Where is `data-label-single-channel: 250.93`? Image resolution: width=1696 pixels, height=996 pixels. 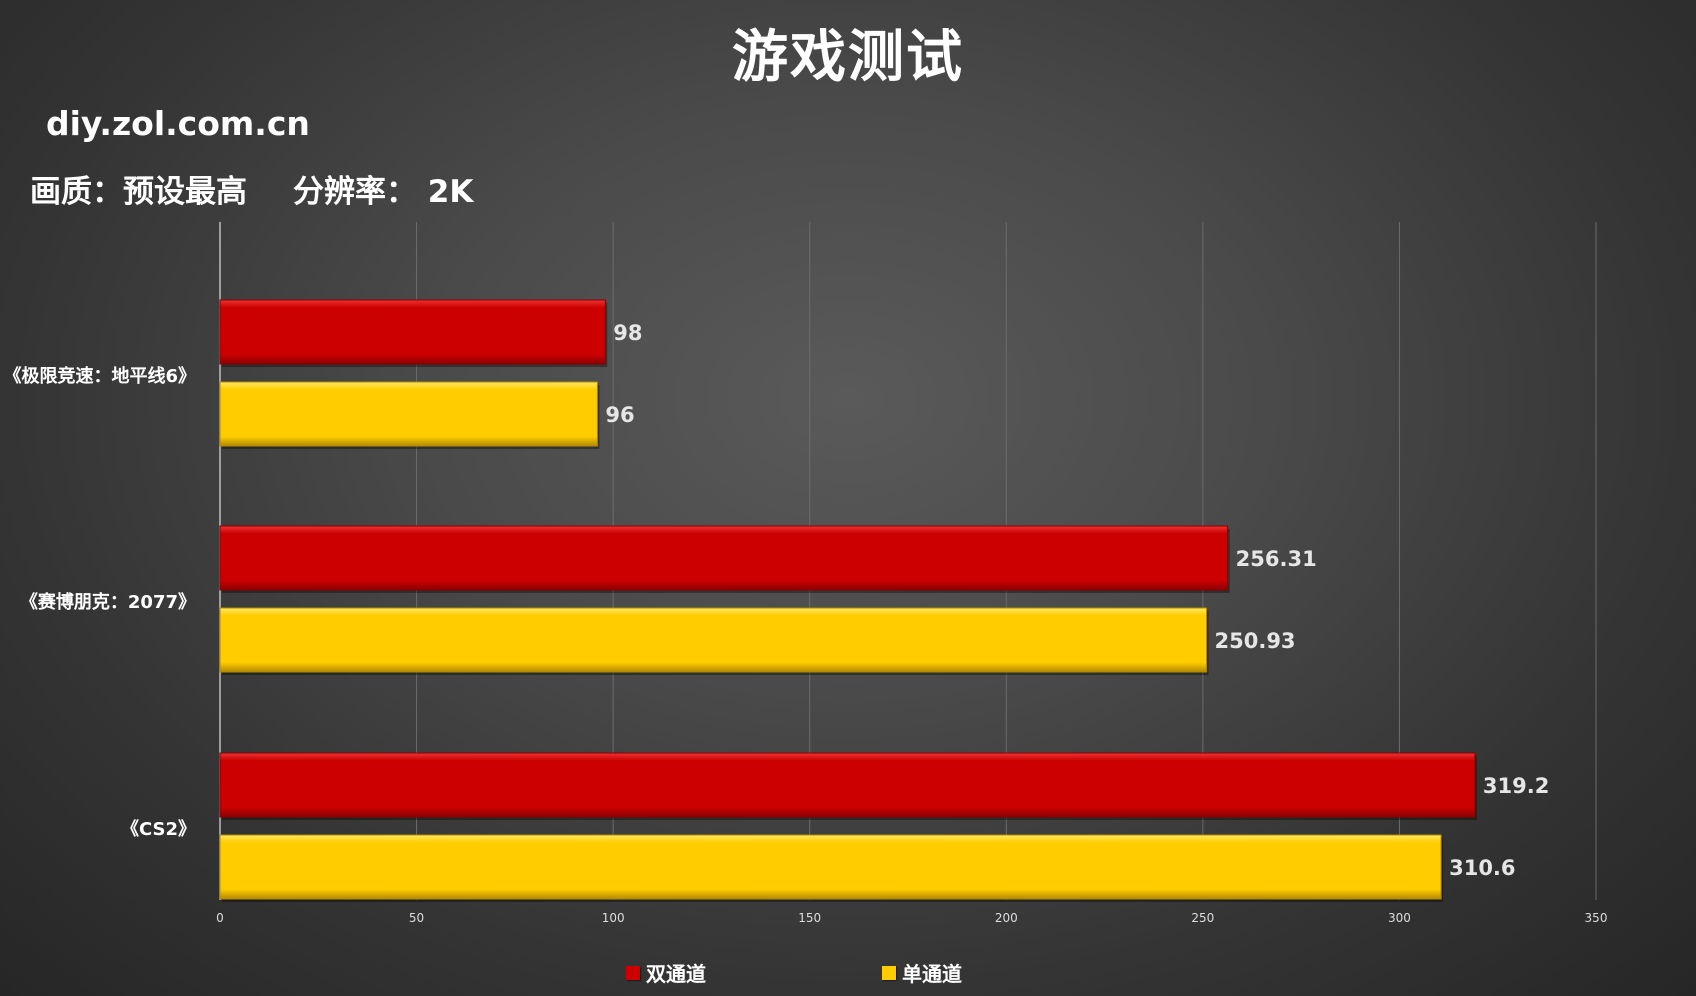
data-label-single-channel: 250.93 is located at coordinates (1255, 641).